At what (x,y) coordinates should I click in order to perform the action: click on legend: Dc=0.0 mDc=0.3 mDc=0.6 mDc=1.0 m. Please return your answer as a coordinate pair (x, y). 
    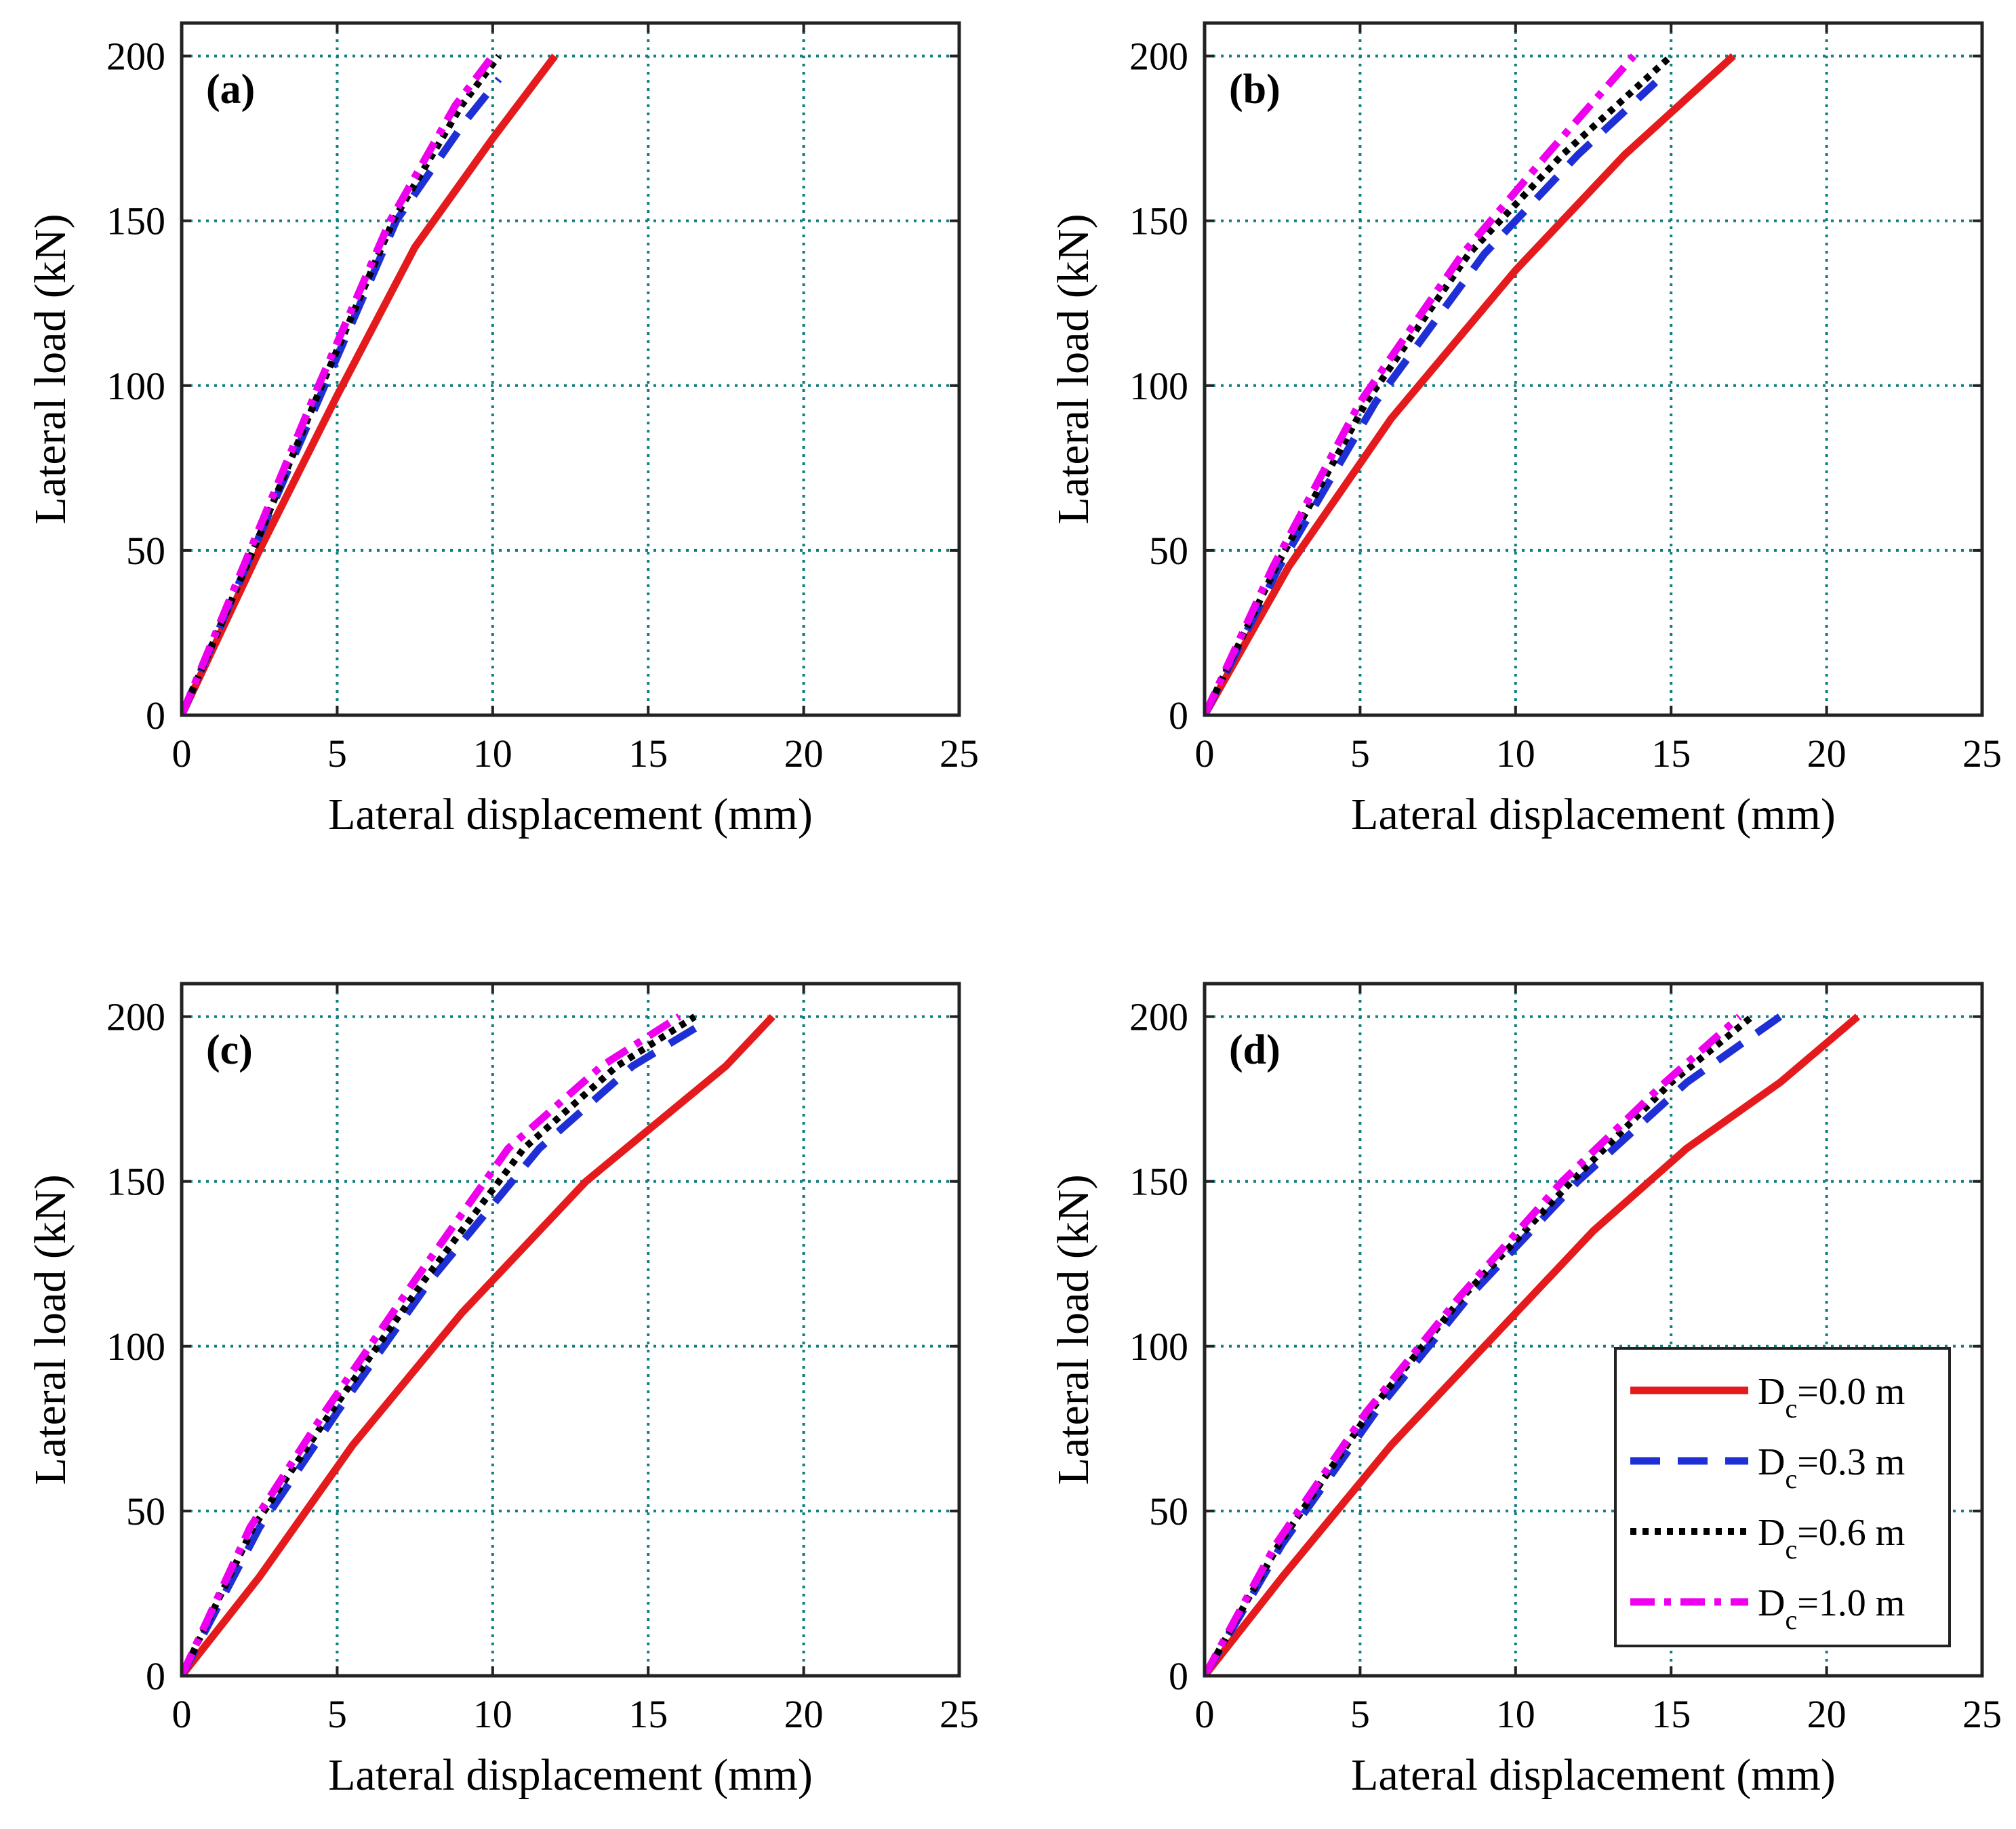
    Looking at the image, I should click on (1783, 1497).